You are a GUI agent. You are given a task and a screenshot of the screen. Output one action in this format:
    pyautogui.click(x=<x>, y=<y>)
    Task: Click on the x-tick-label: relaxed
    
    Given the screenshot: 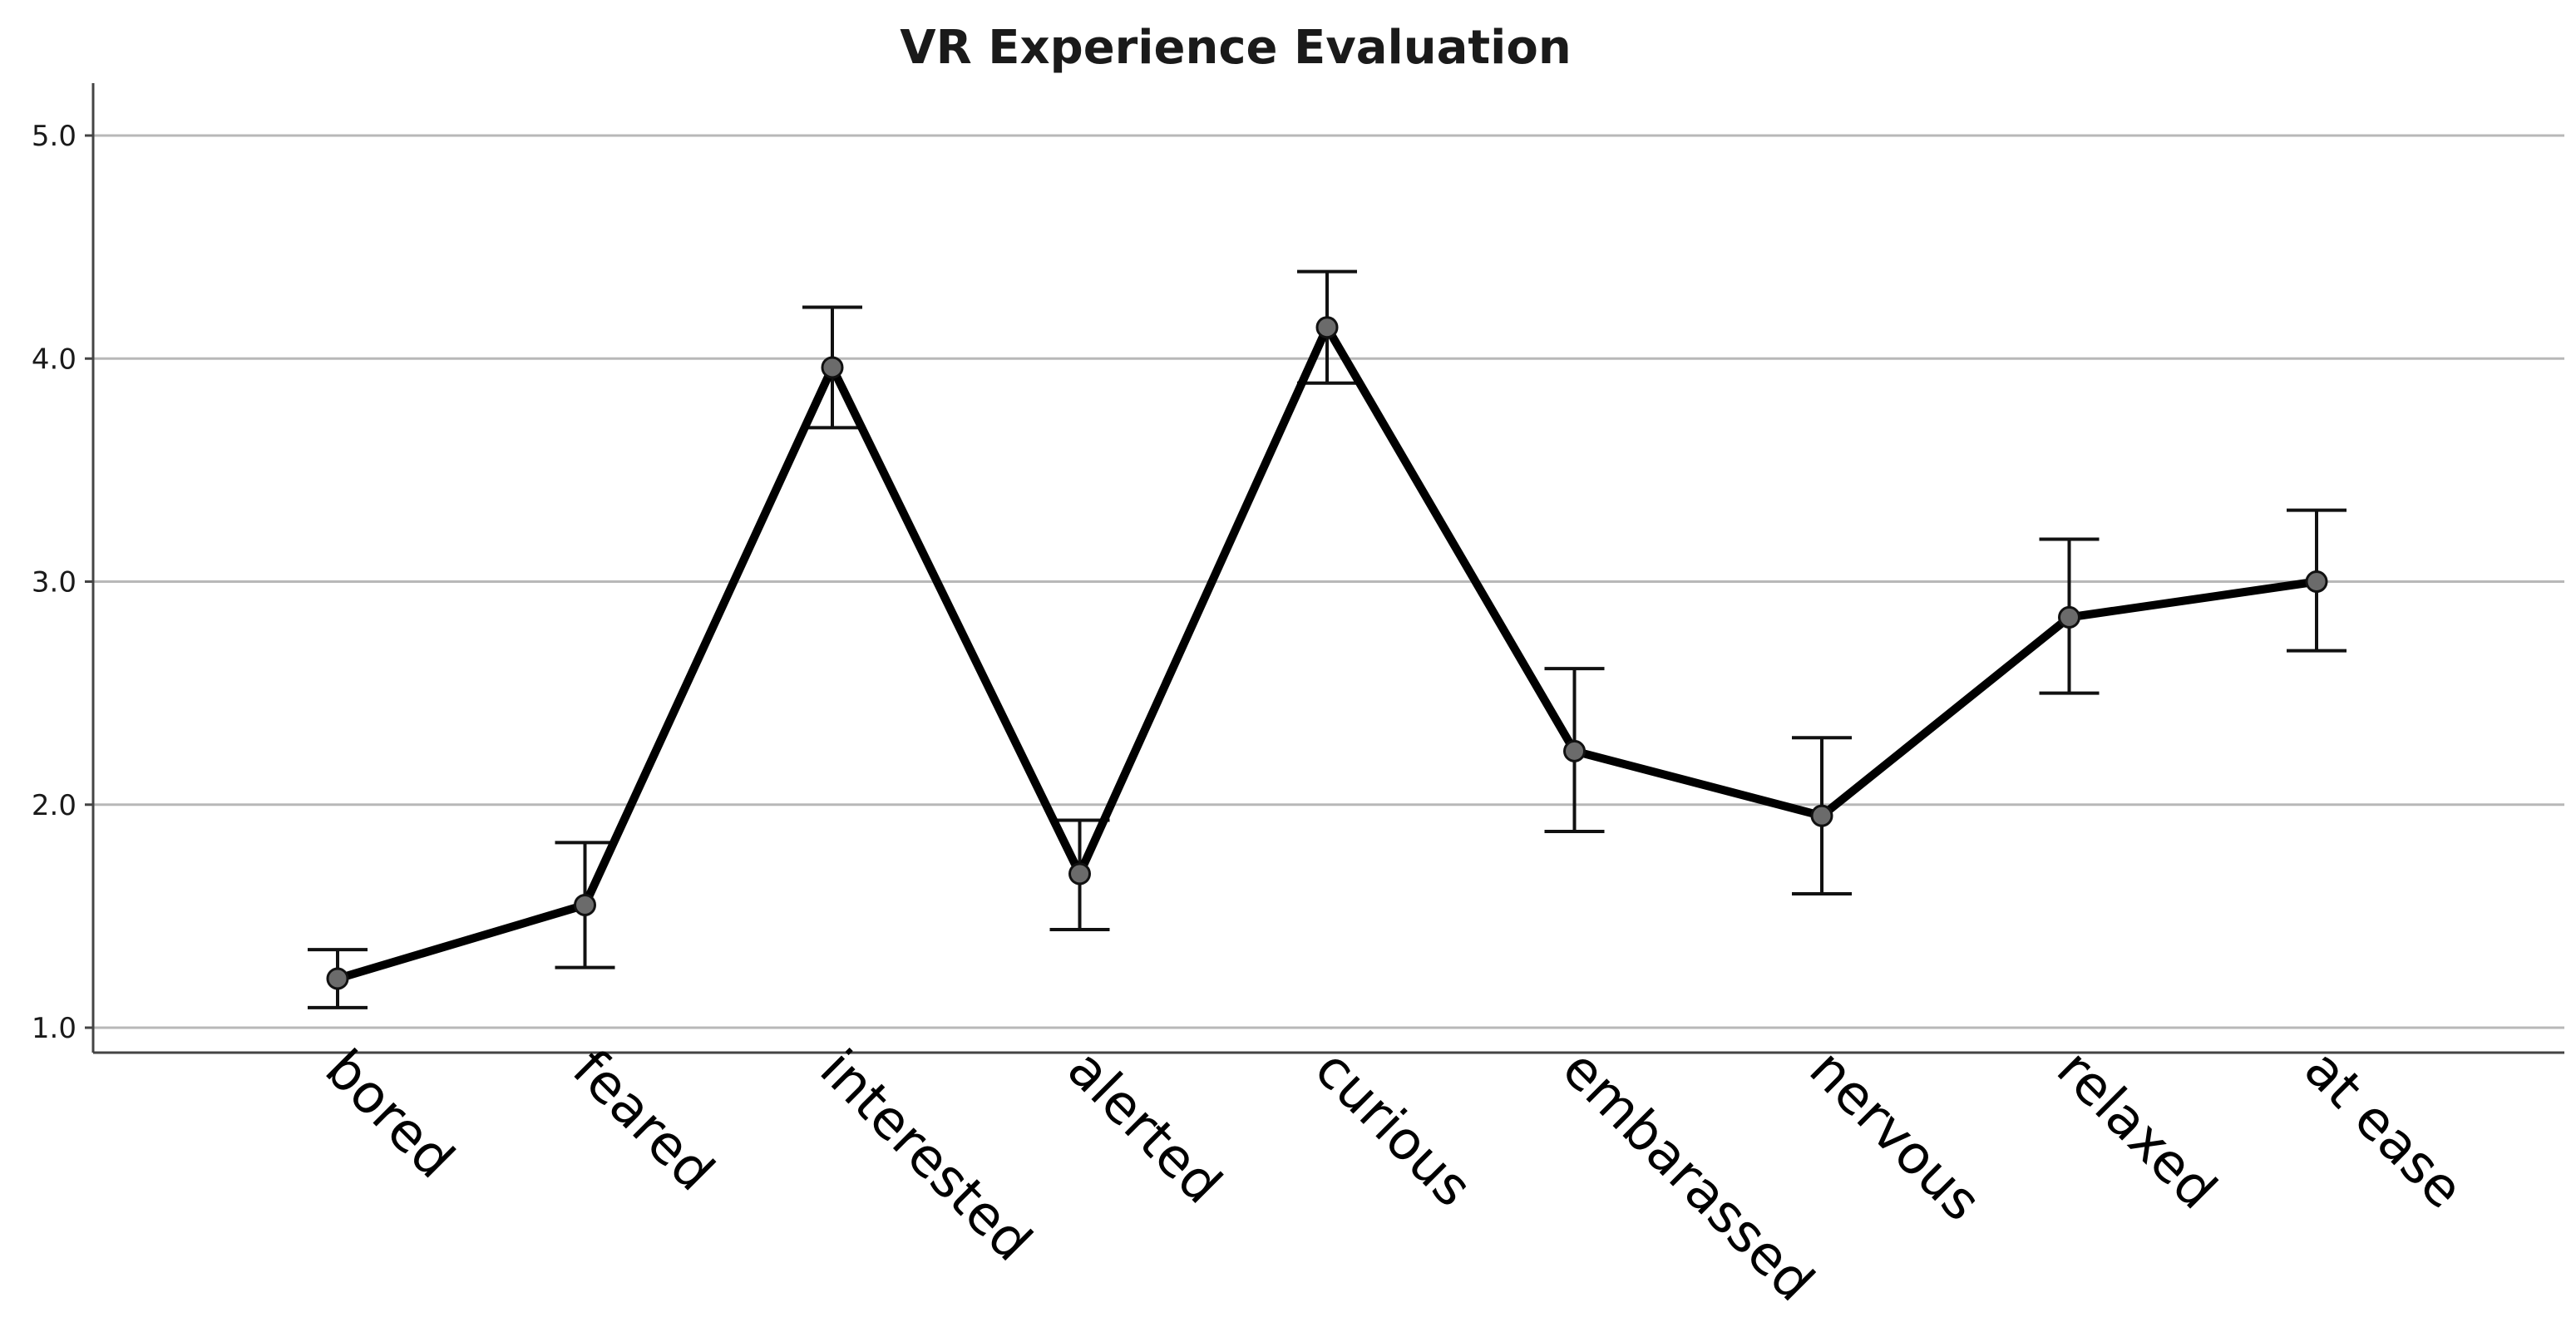 What is the action you would take?
    pyautogui.click(x=2136, y=1129)
    